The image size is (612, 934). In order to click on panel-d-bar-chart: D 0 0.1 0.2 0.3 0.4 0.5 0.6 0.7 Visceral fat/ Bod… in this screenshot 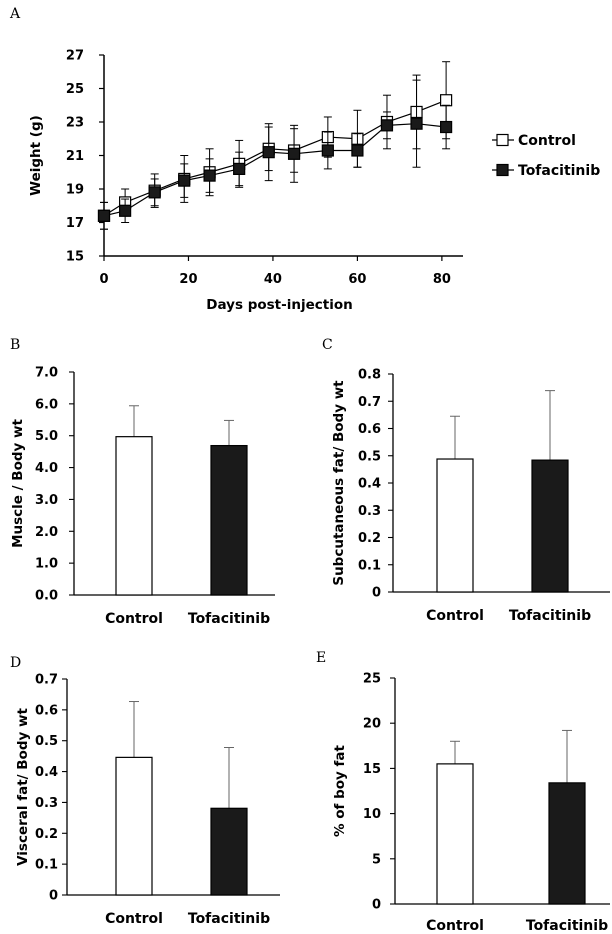, I will do `click(145, 791)`.